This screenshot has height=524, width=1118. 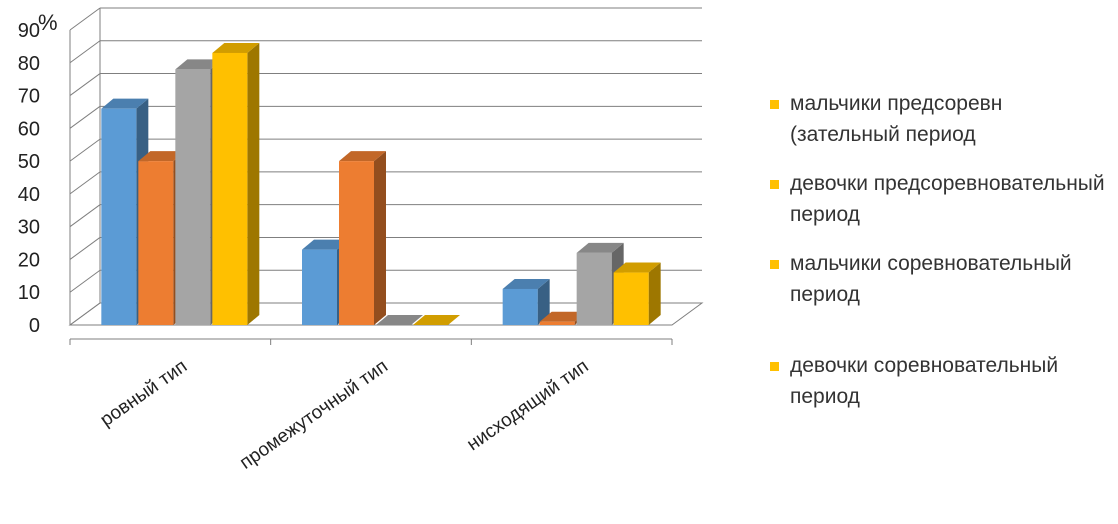 What do you see at coordinates (29, 31) in the screenshot?
I see `y-tick-label: 90` at bounding box center [29, 31].